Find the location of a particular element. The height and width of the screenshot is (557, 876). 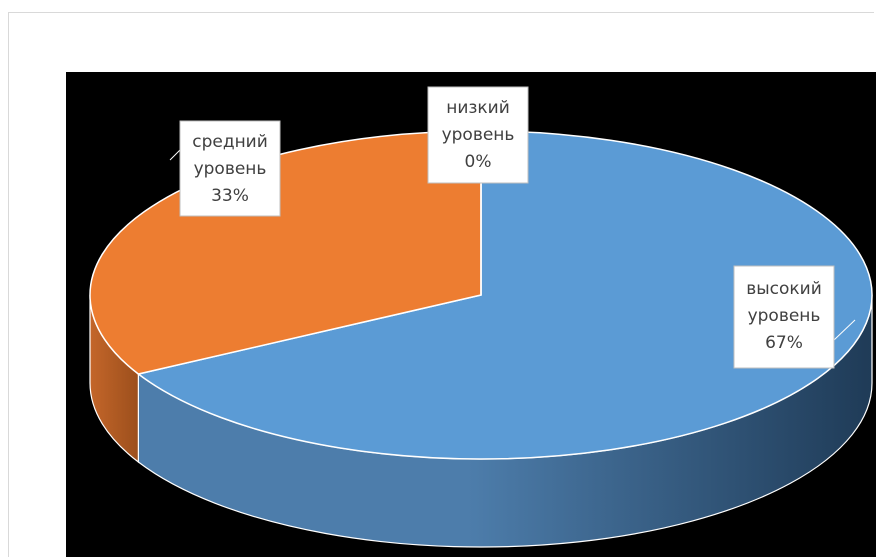

data-label-1: высокий уровень 67% is located at coordinates (794, 317).